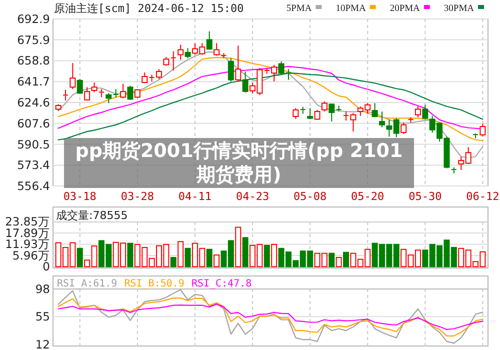  I want to click on y-tick-label: 692.9, so click(33, 19).